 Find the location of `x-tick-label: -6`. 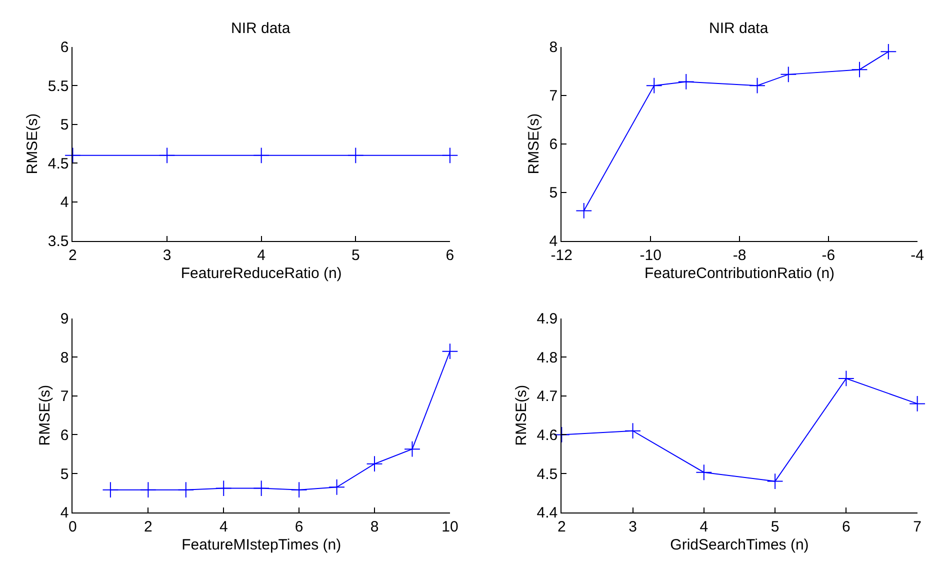

x-tick-label: -6 is located at coordinates (829, 255).